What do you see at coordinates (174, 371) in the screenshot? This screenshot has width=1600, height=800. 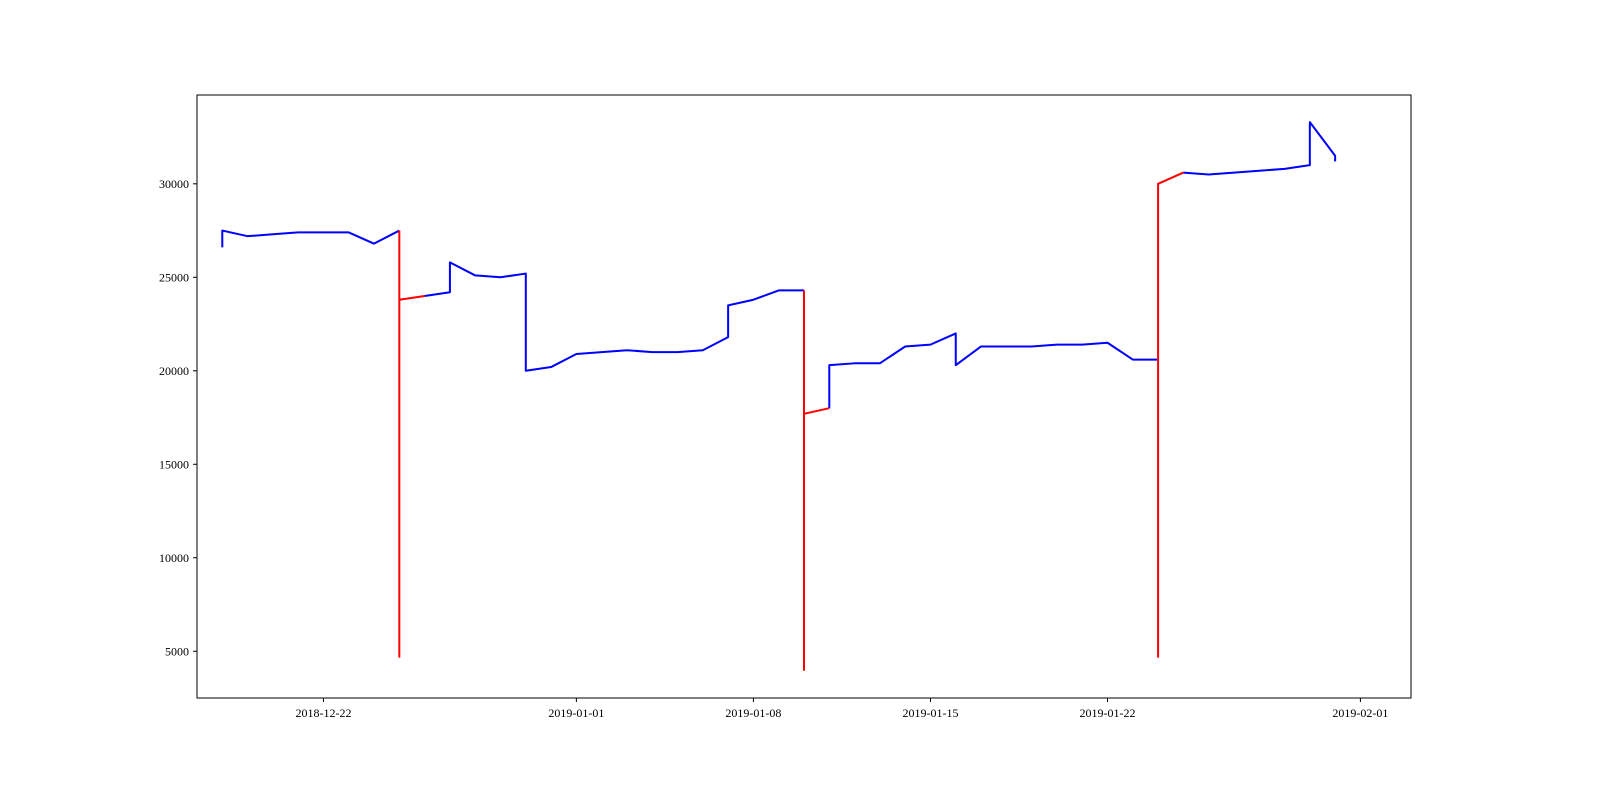 I see `y-tick-label: 20000` at bounding box center [174, 371].